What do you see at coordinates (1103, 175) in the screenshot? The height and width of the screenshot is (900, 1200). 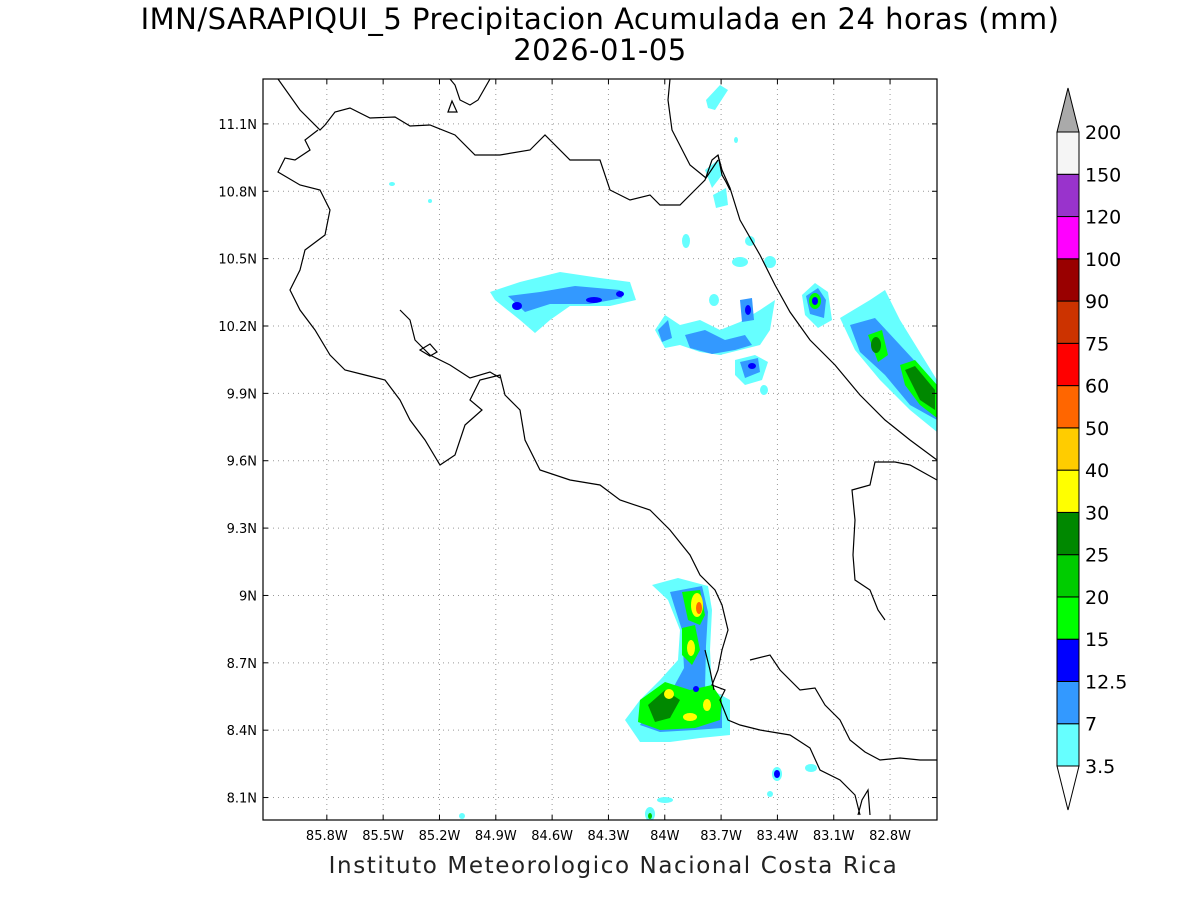 I see `colorbar-level-label: 150` at bounding box center [1103, 175].